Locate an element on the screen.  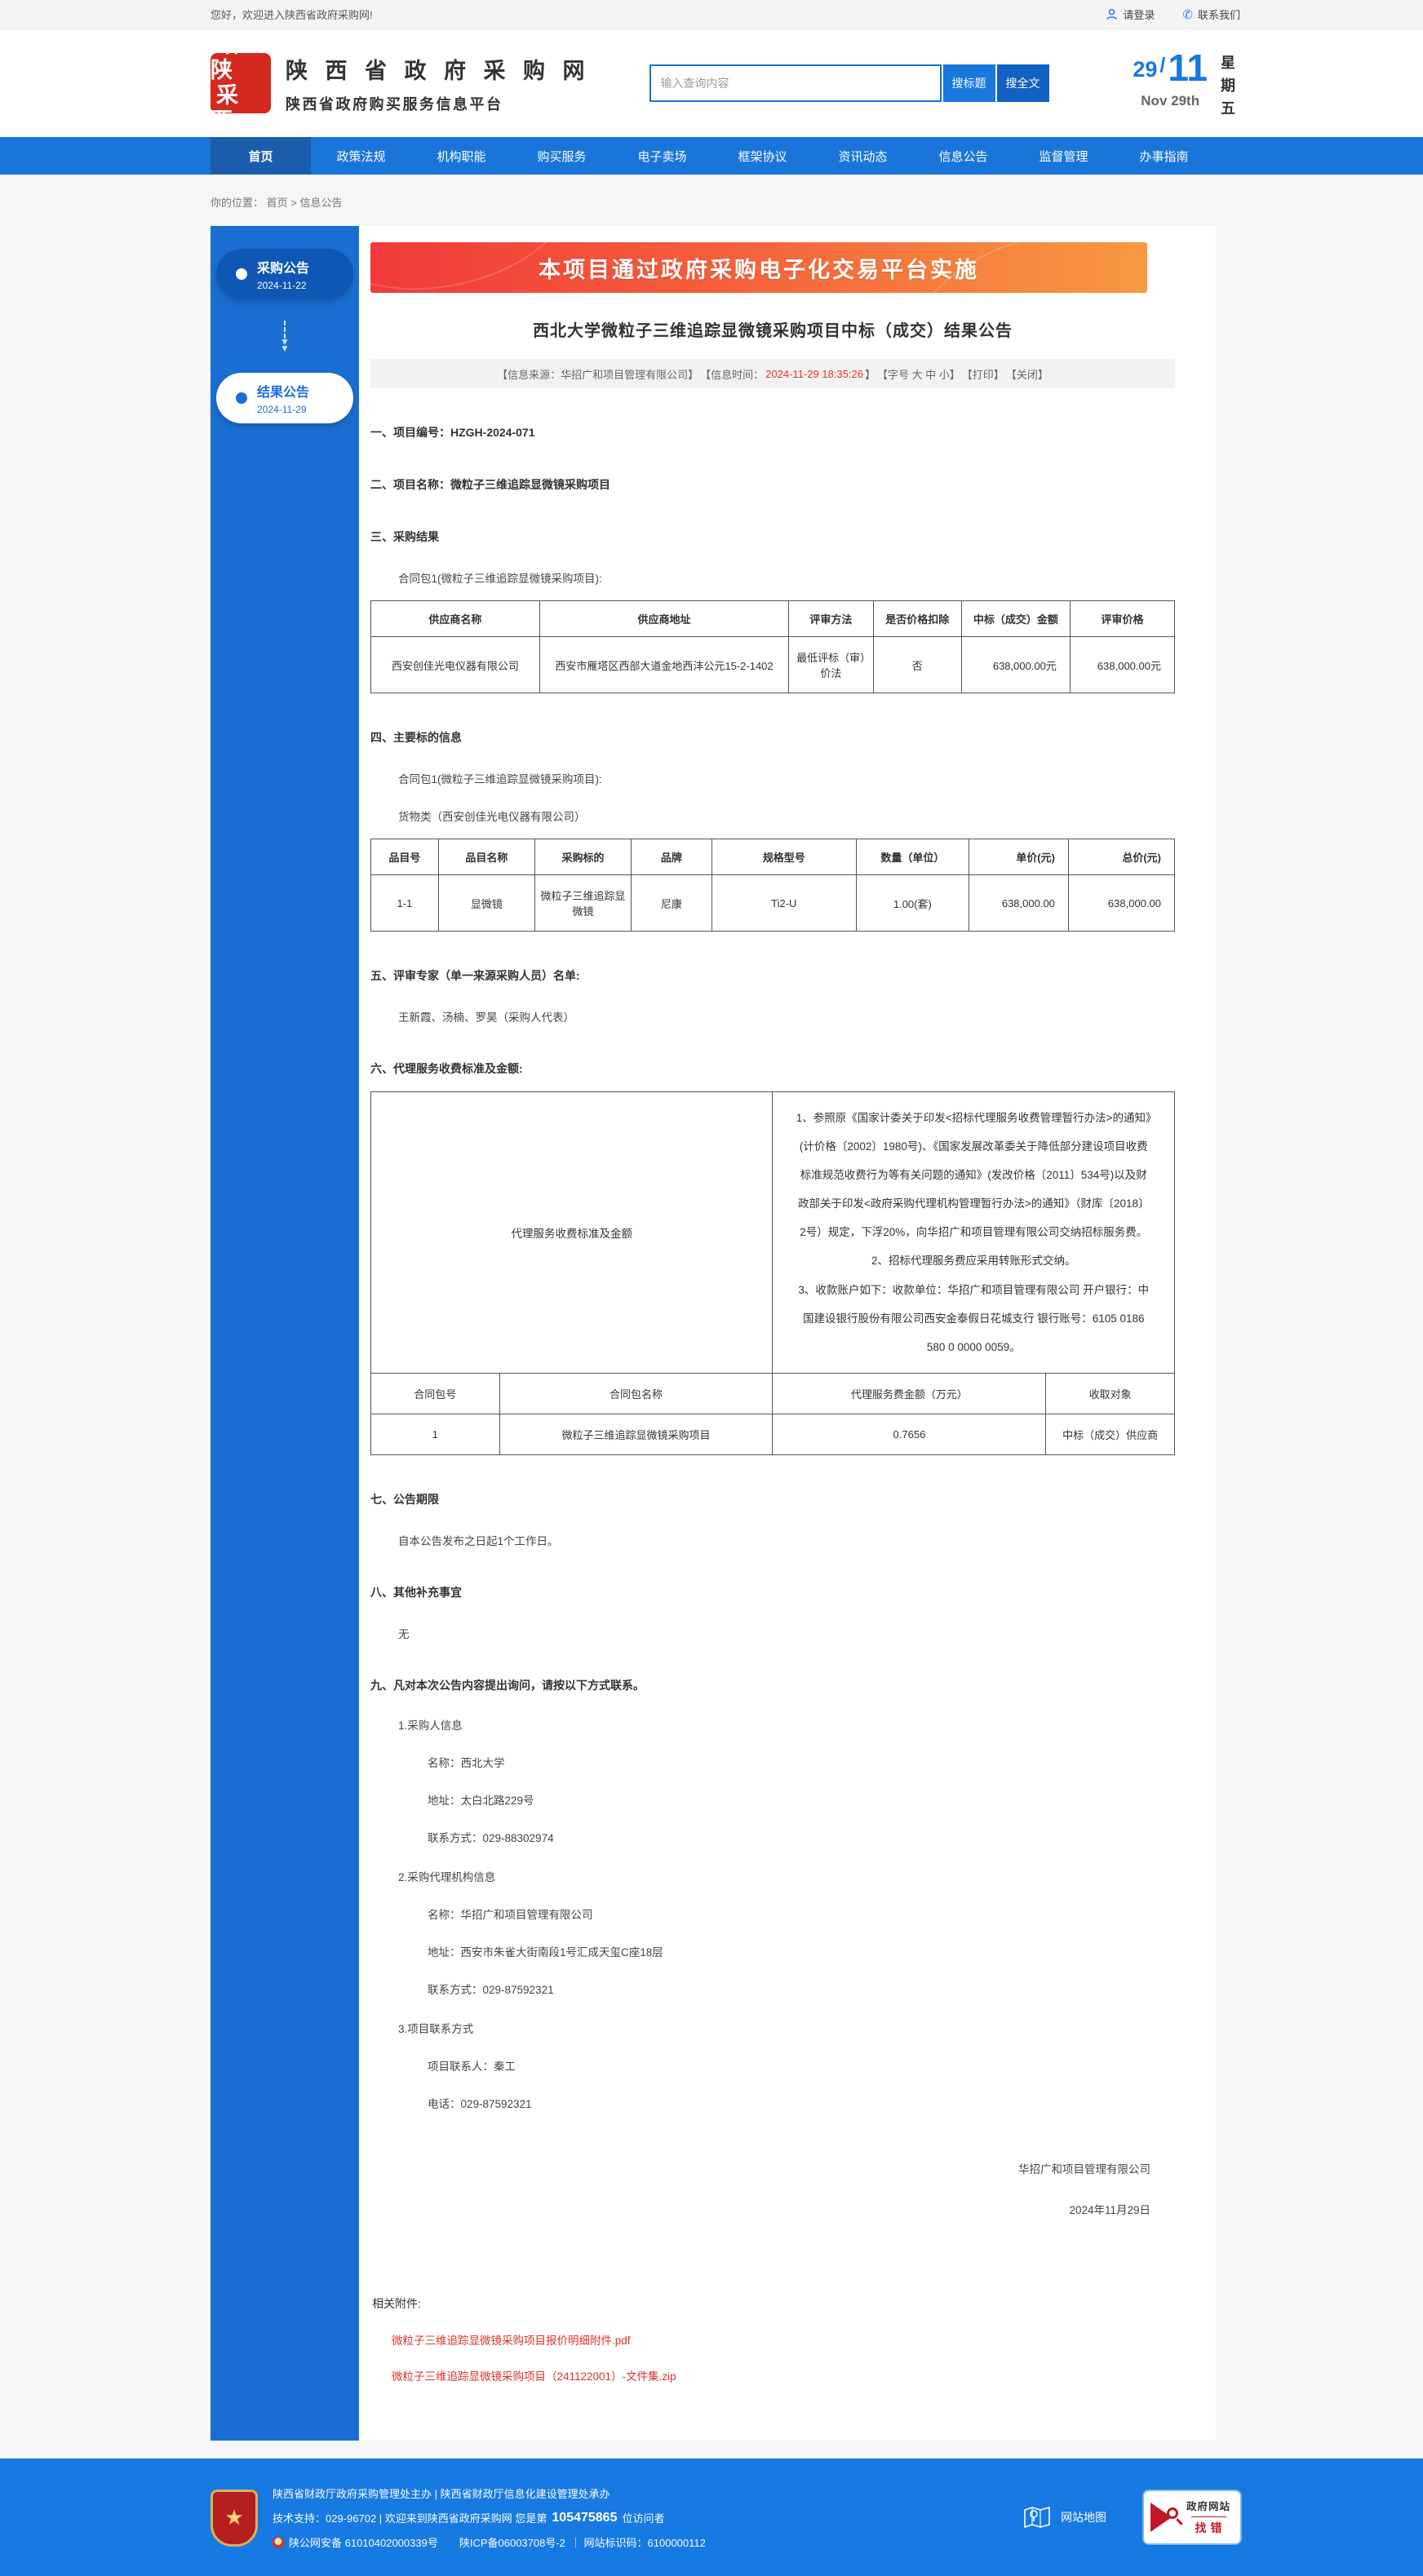
section-3-heading: 三、采购结果 is located at coordinates (404, 536).